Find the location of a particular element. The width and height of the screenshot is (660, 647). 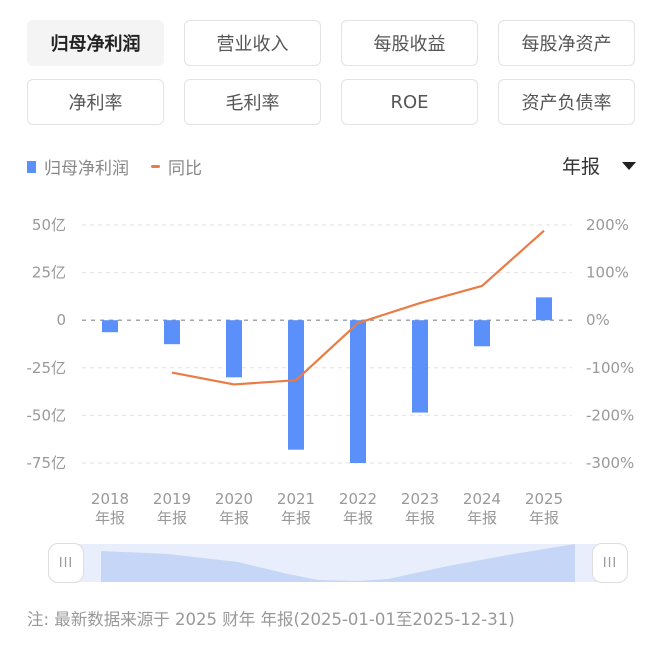

bar-2024 is located at coordinates (482, 333).